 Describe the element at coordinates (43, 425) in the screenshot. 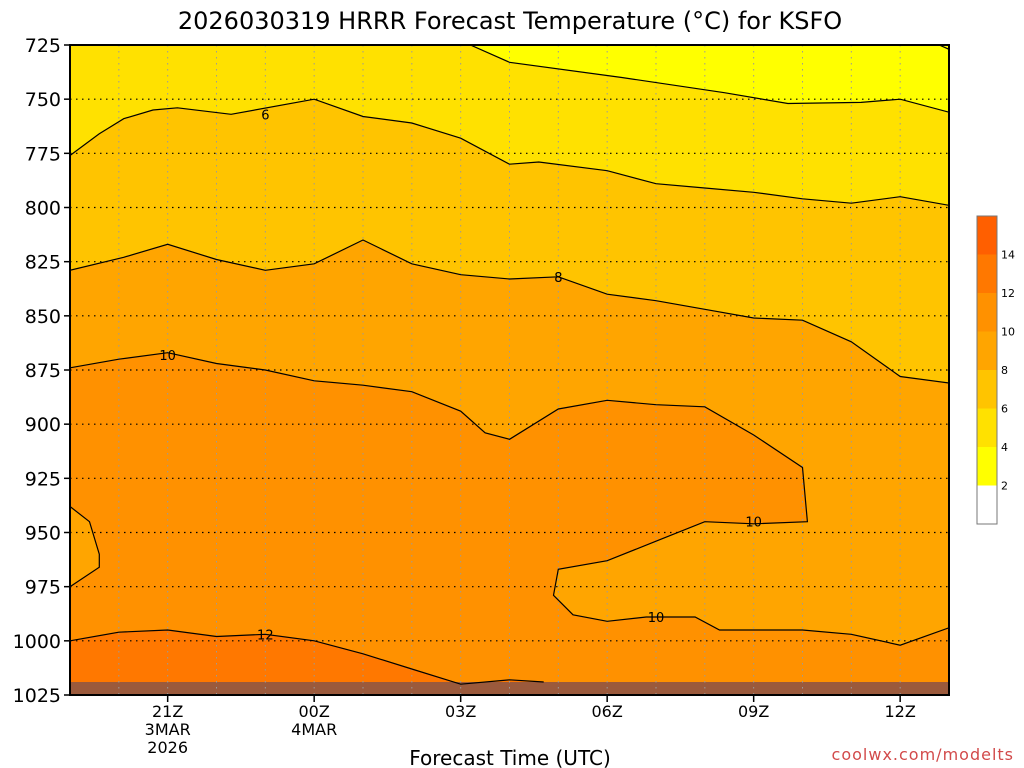

I see `y-tick-label: 900` at that location.